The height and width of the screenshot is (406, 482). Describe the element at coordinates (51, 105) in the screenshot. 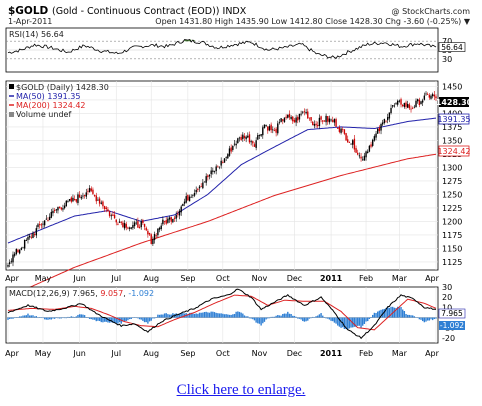

I see `legend-ma200: MA(200) 1324.42` at that location.